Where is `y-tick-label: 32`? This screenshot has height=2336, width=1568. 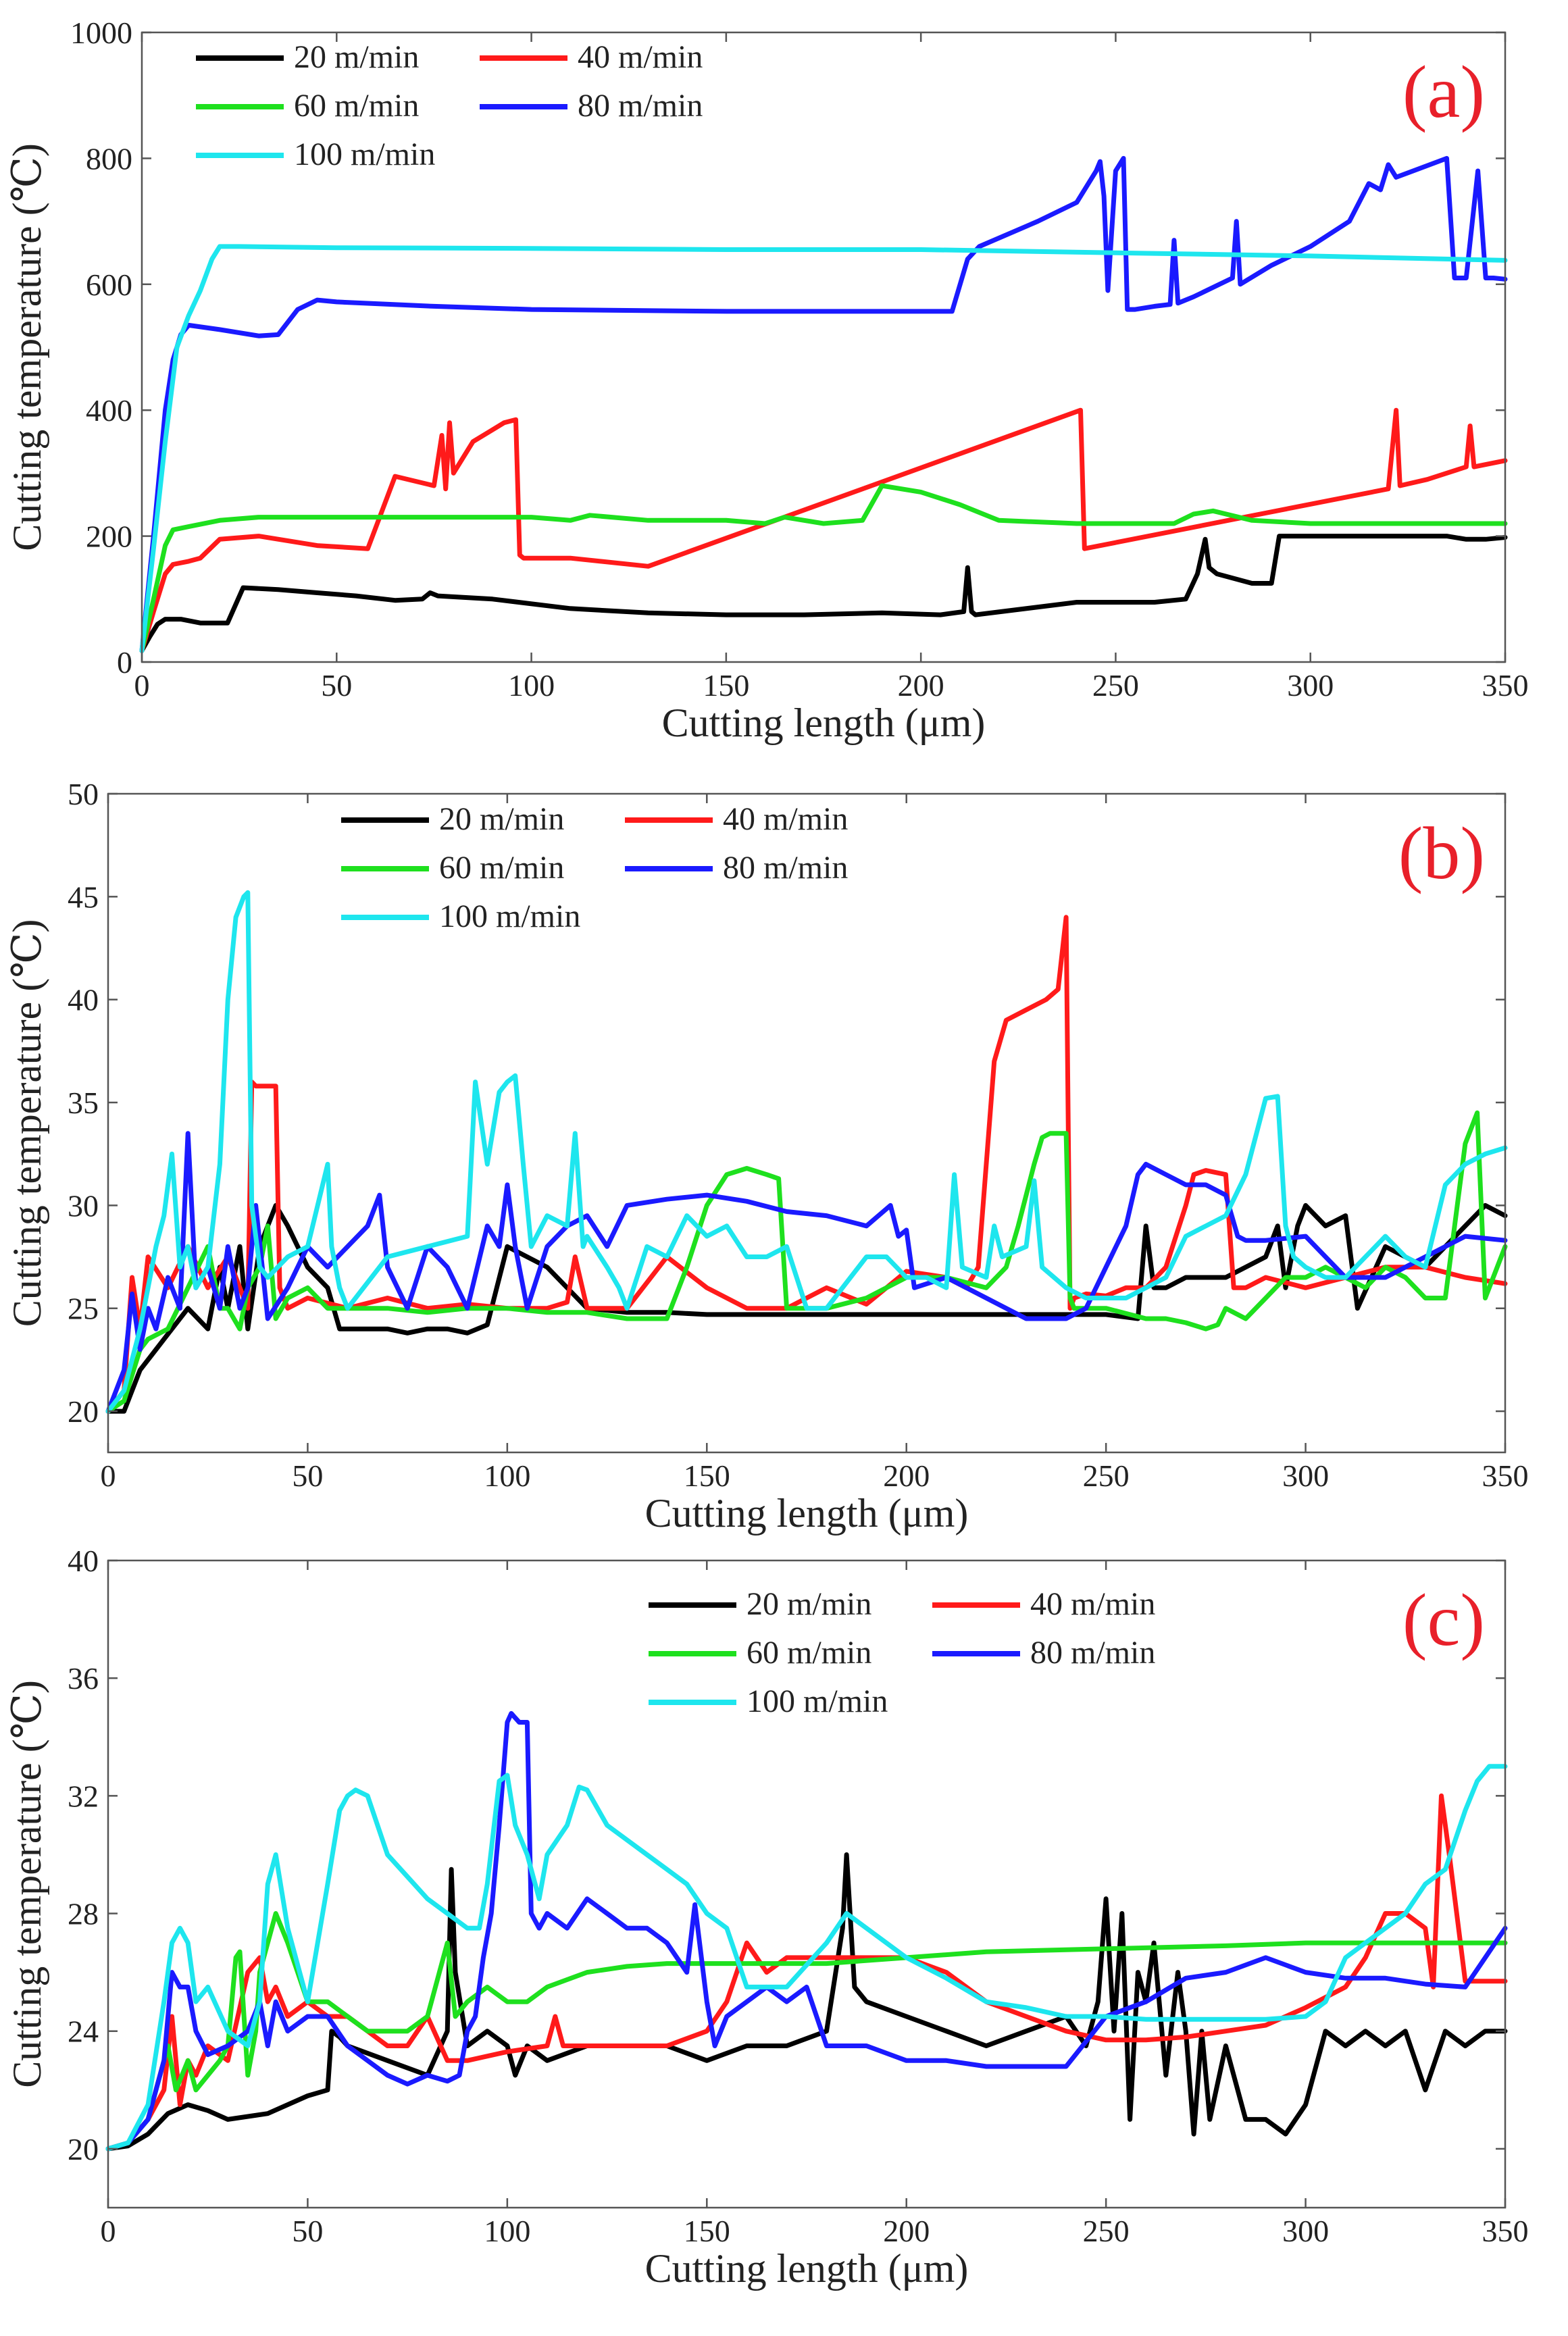
y-tick-label: 32 is located at coordinates (83, 1796).